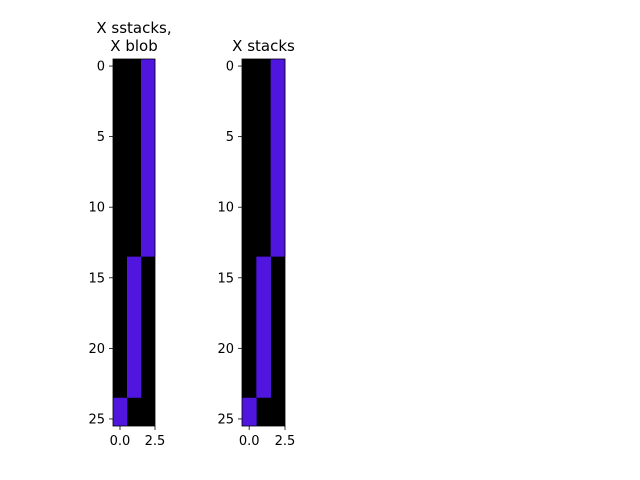 Image resolution: width=640 pixels, height=480 pixels. I want to click on chart-title-line: X blob, so click(133, 46).